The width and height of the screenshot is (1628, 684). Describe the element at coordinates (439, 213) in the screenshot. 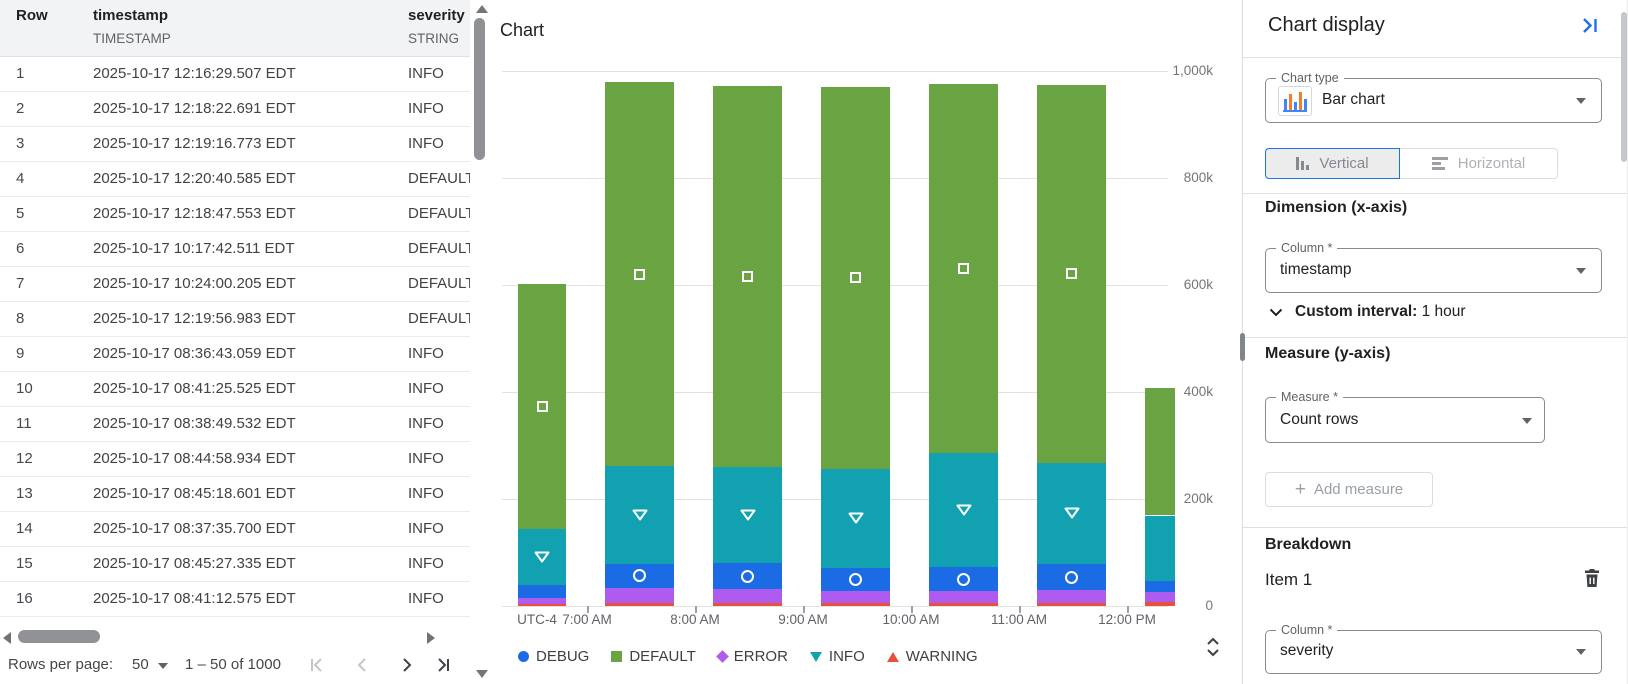

I see `cell-severity: DEFAULT` at that location.